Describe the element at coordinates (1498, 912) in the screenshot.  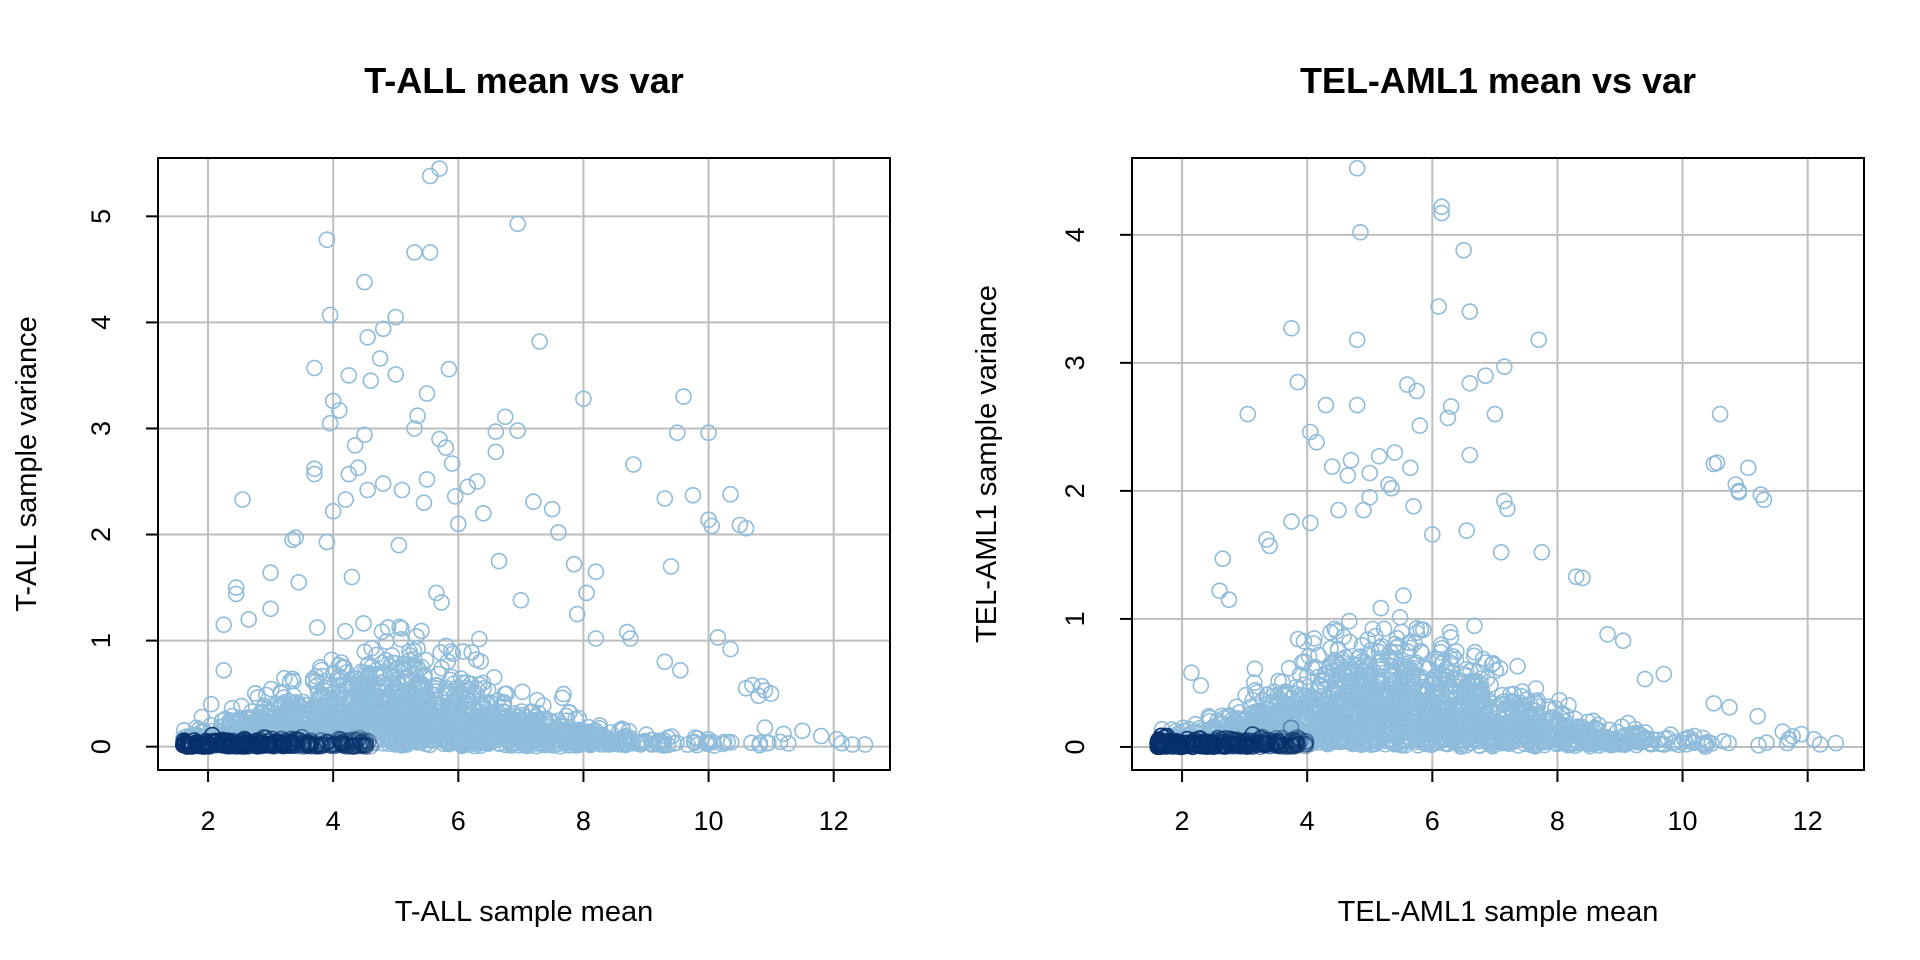
I see `x-axis-label: TEL-AML1 sample mean` at that location.